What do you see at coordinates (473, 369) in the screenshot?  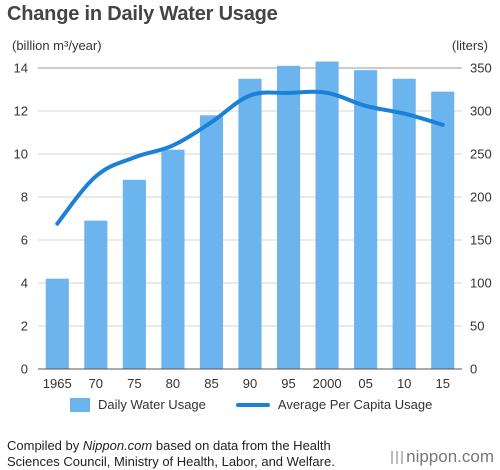 I see `right-tick-label: 0` at bounding box center [473, 369].